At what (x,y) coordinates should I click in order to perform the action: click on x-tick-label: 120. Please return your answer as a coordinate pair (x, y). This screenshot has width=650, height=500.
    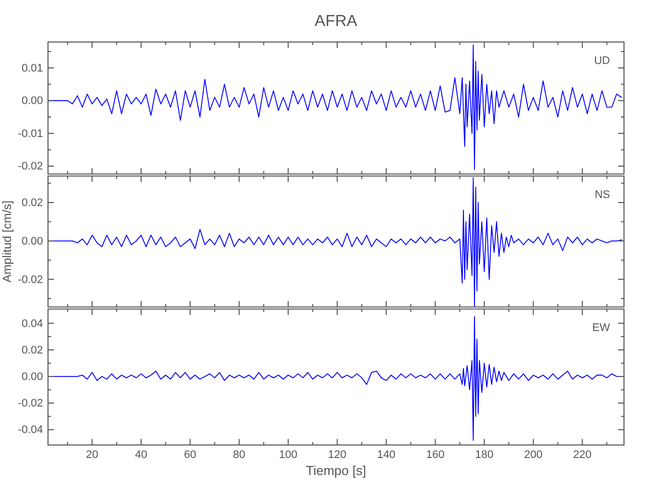
    Looking at the image, I should click on (337, 454).